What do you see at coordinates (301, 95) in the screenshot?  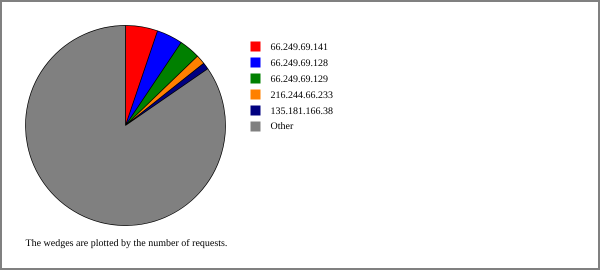 I see `legend-label: 216.244.66.233` at bounding box center [301, 95].